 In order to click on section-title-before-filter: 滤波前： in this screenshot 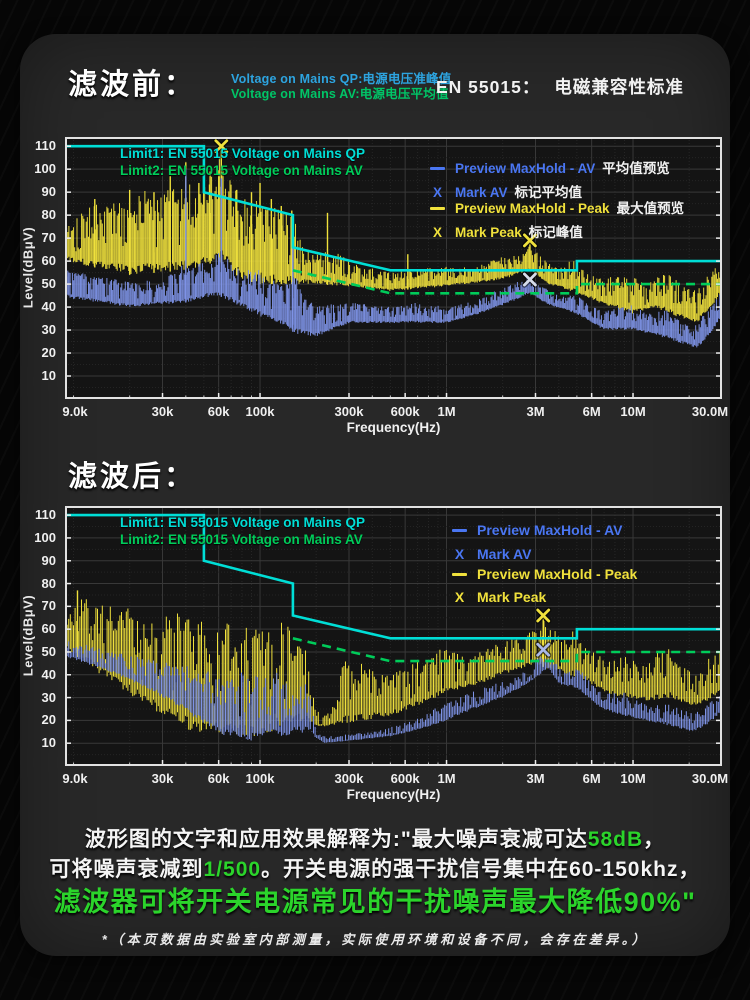, I will do `click(132, 85)`.